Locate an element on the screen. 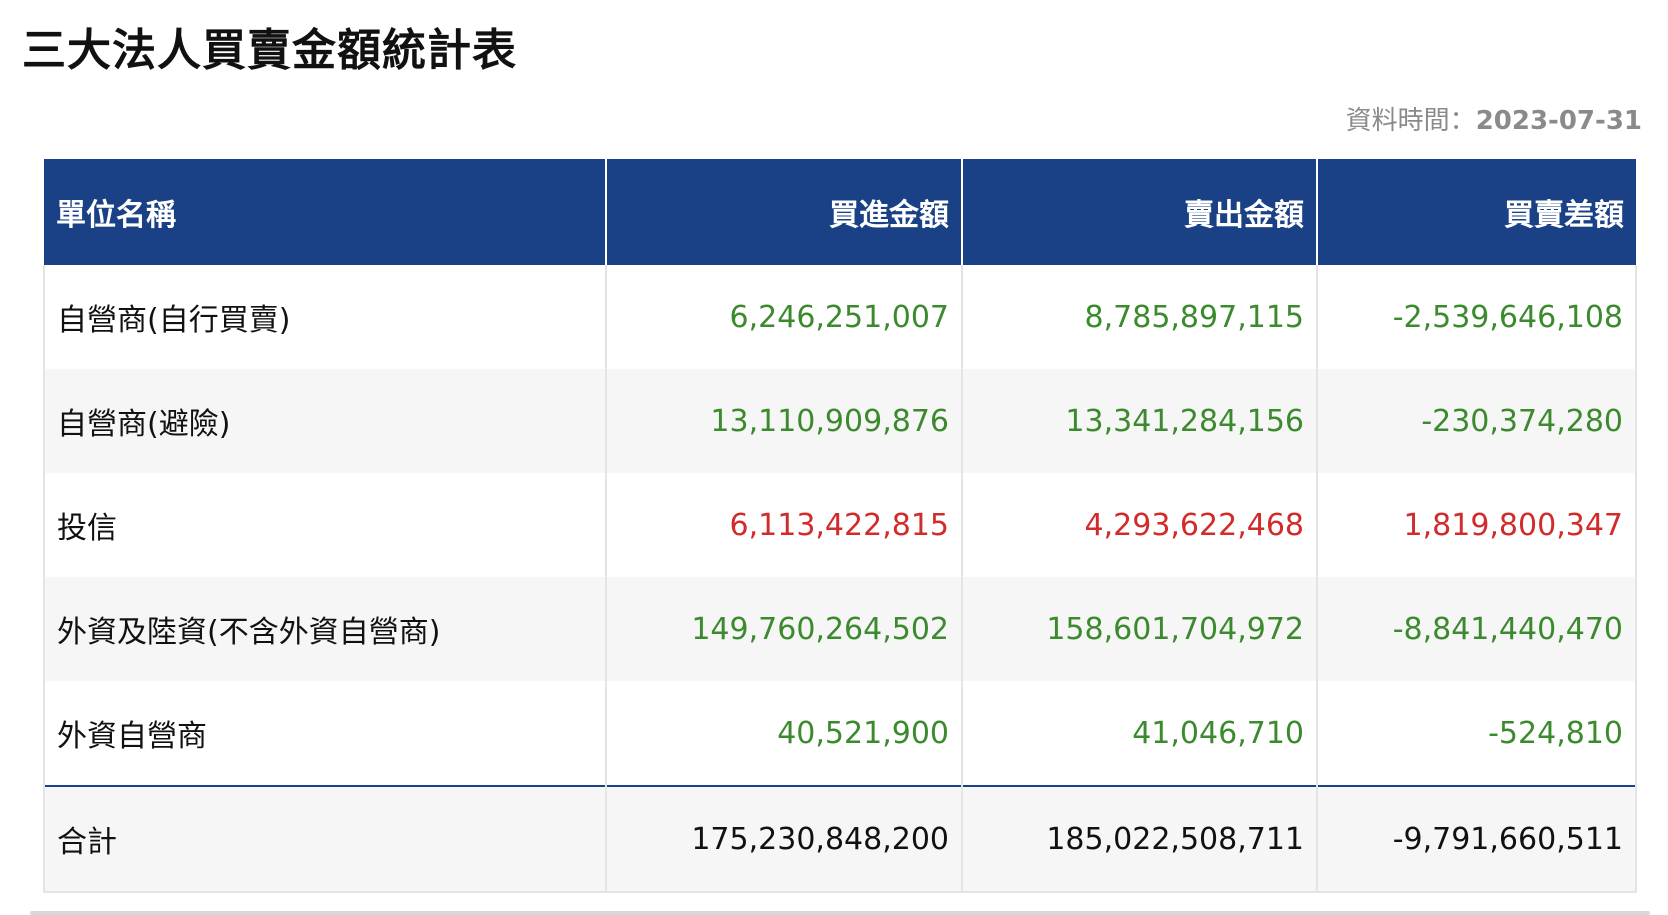 This screenshot has width=1668, height=915. total-diff-amount: -9,791,660,511 is located at coordinates (1477, 839).